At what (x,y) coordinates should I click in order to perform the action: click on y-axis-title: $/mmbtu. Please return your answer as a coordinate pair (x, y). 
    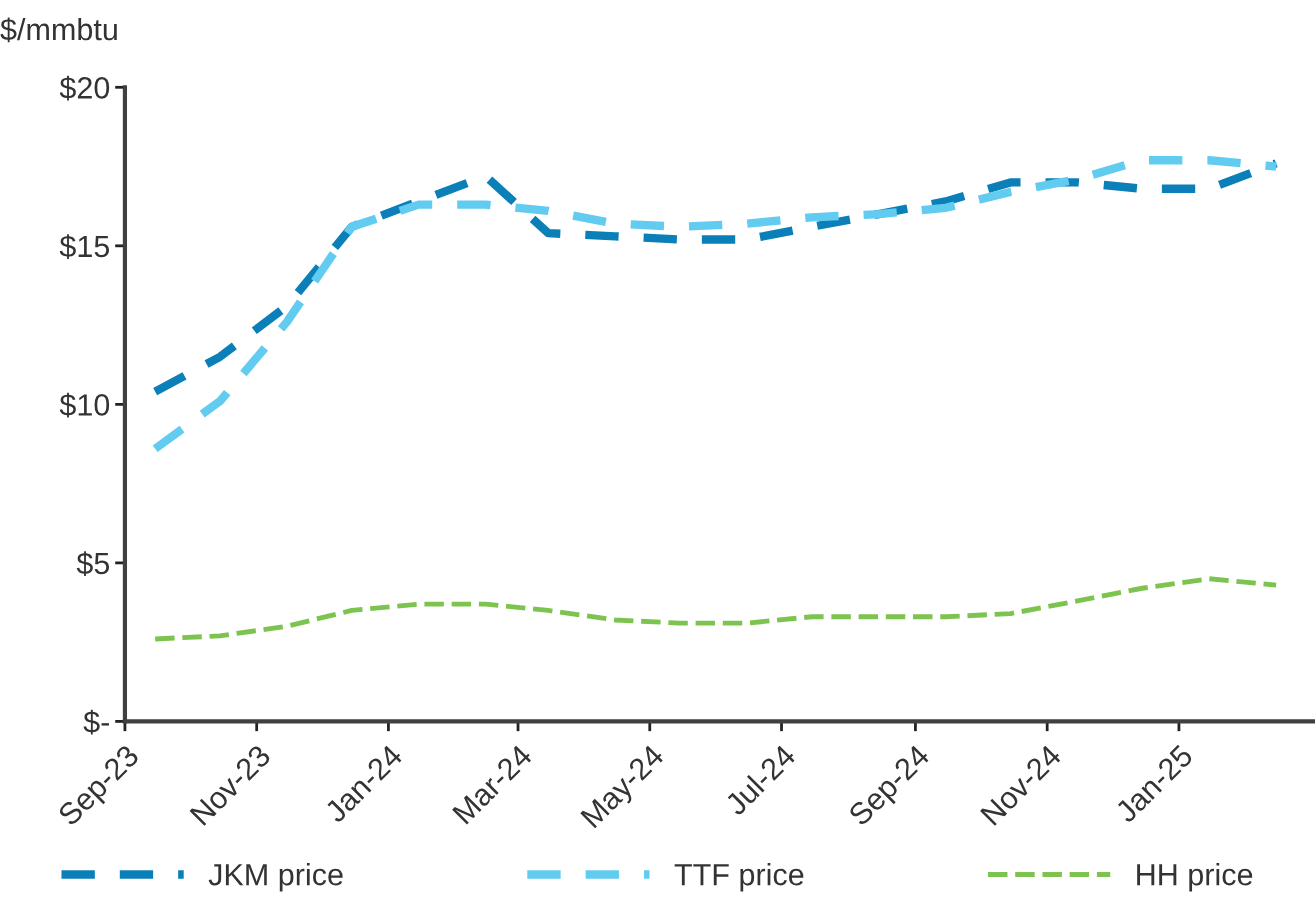
    Looking at the image, I should click on (58, 30).